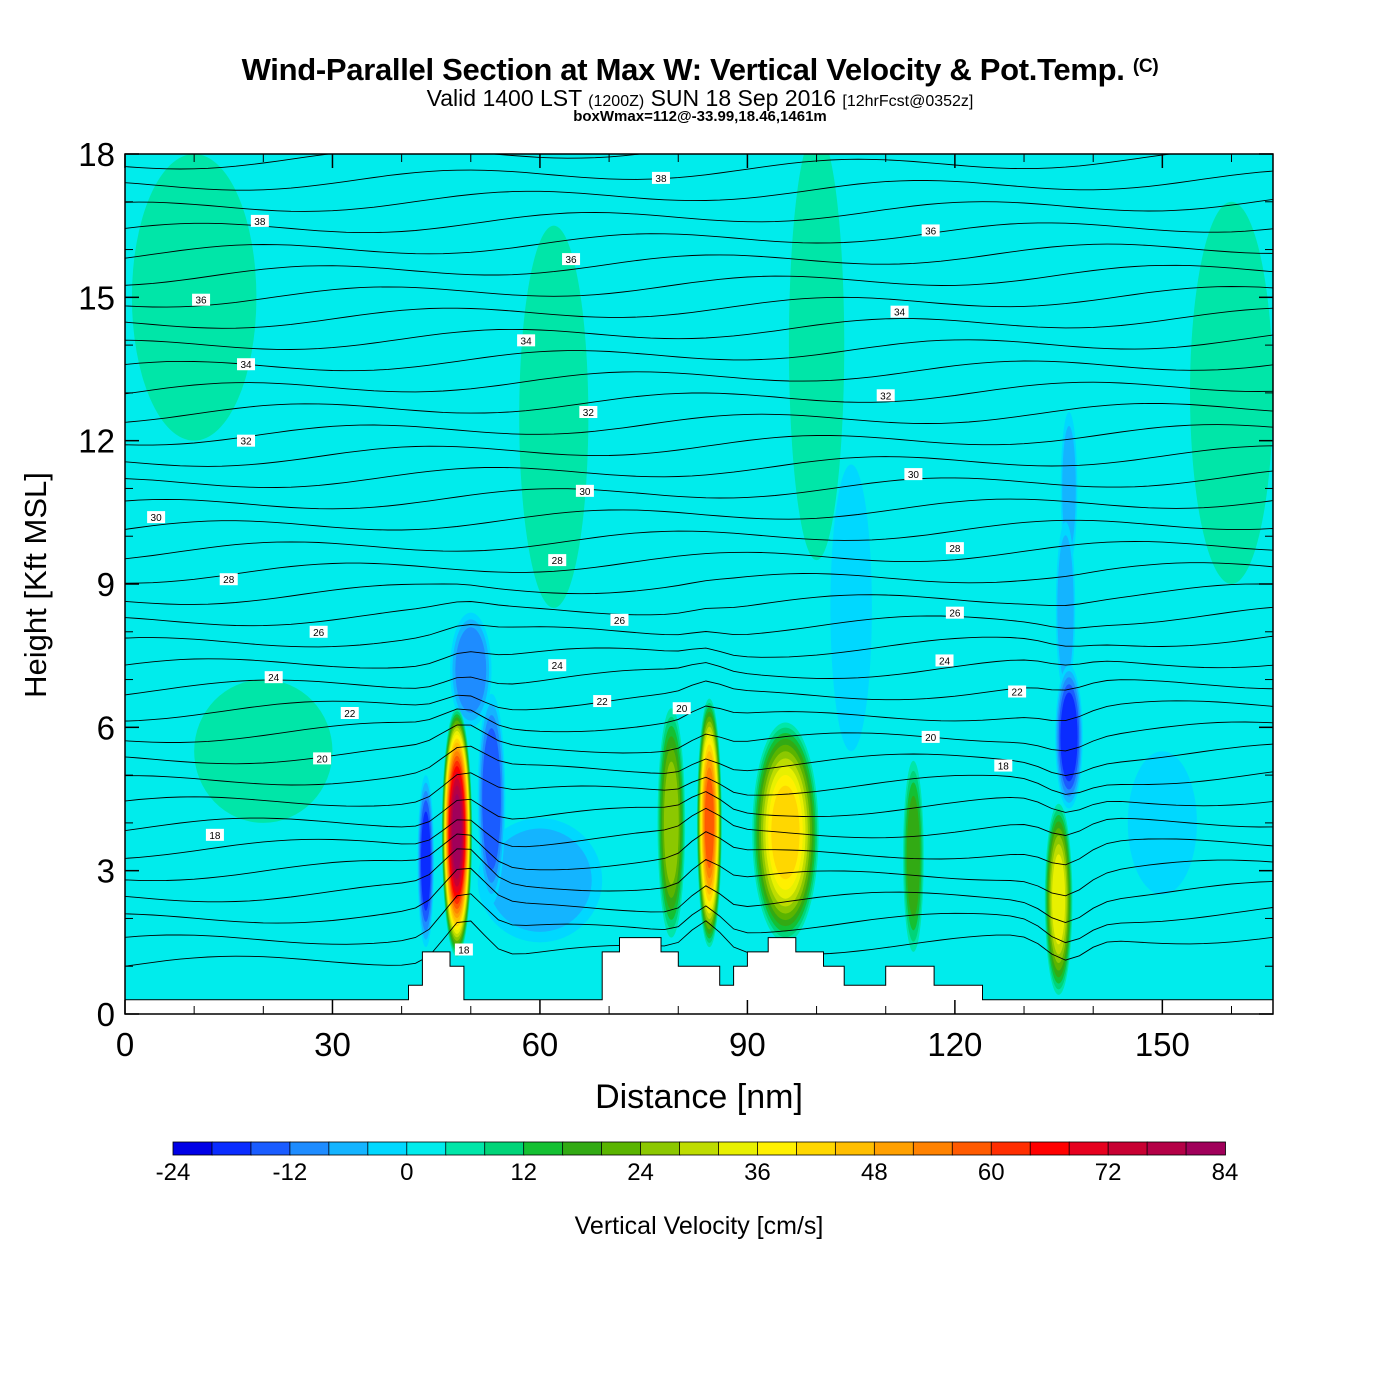 Image resolution: width=1400 pixels, height=1400 pixels. What do you see at coordinates (908, 101) in the screenshot?
I see `forecast-info: [12hrFcst@0352z]` at bounding box center [908, 101].